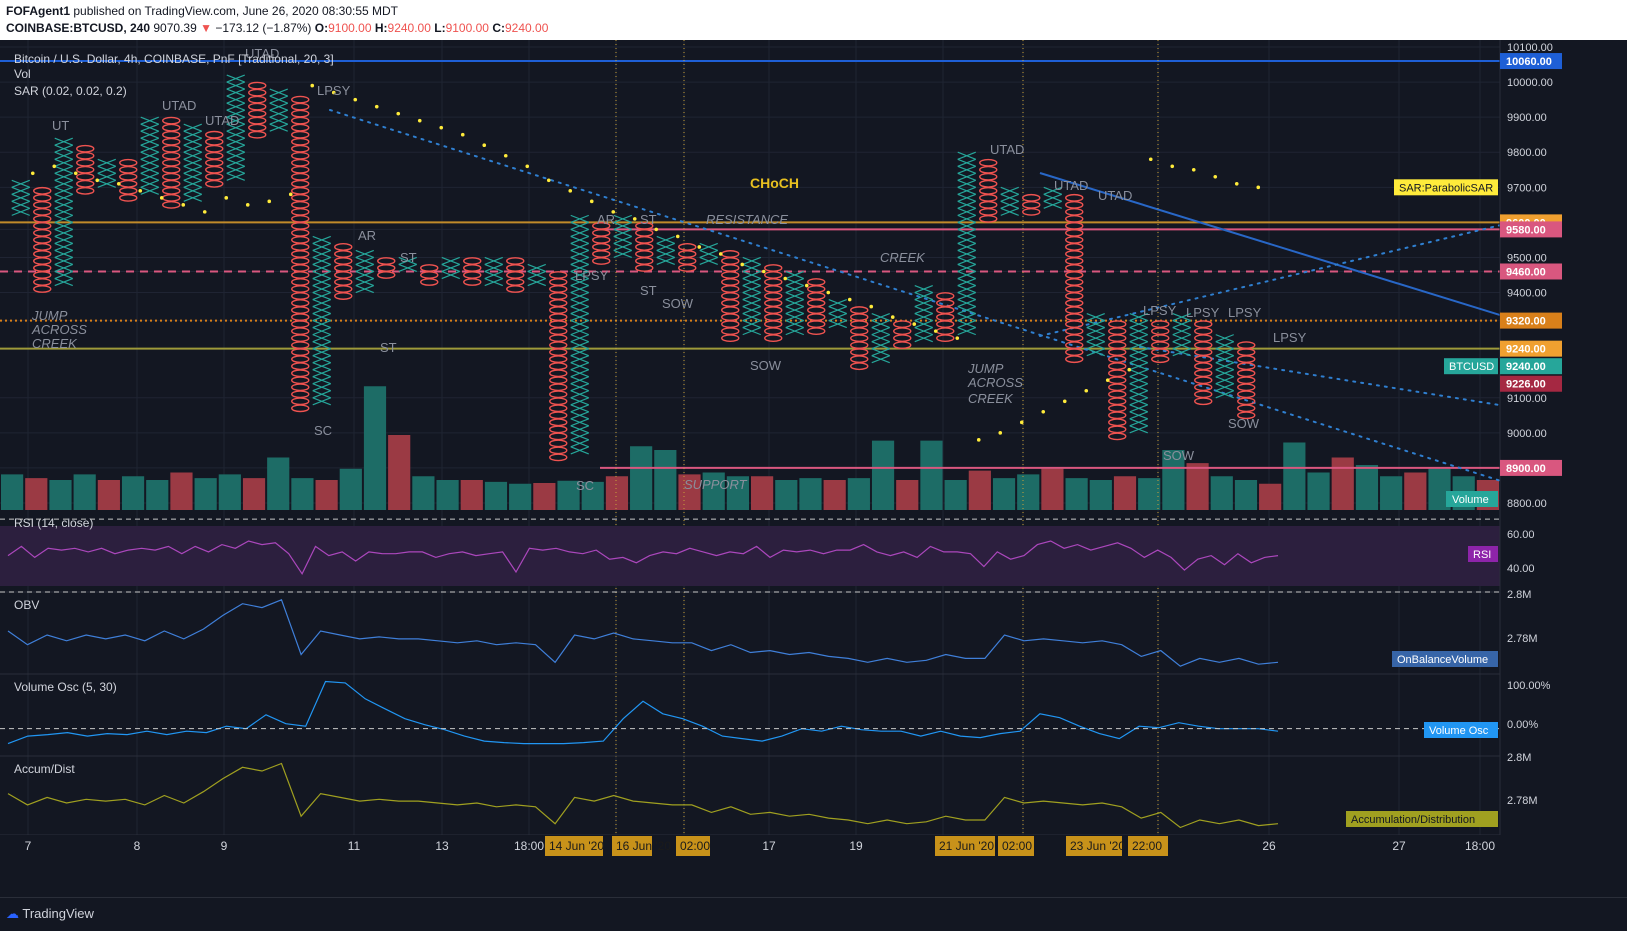 The image size is (1627, 931). I want to click on price-badge-text: 9580.00, so click(1526, 230).